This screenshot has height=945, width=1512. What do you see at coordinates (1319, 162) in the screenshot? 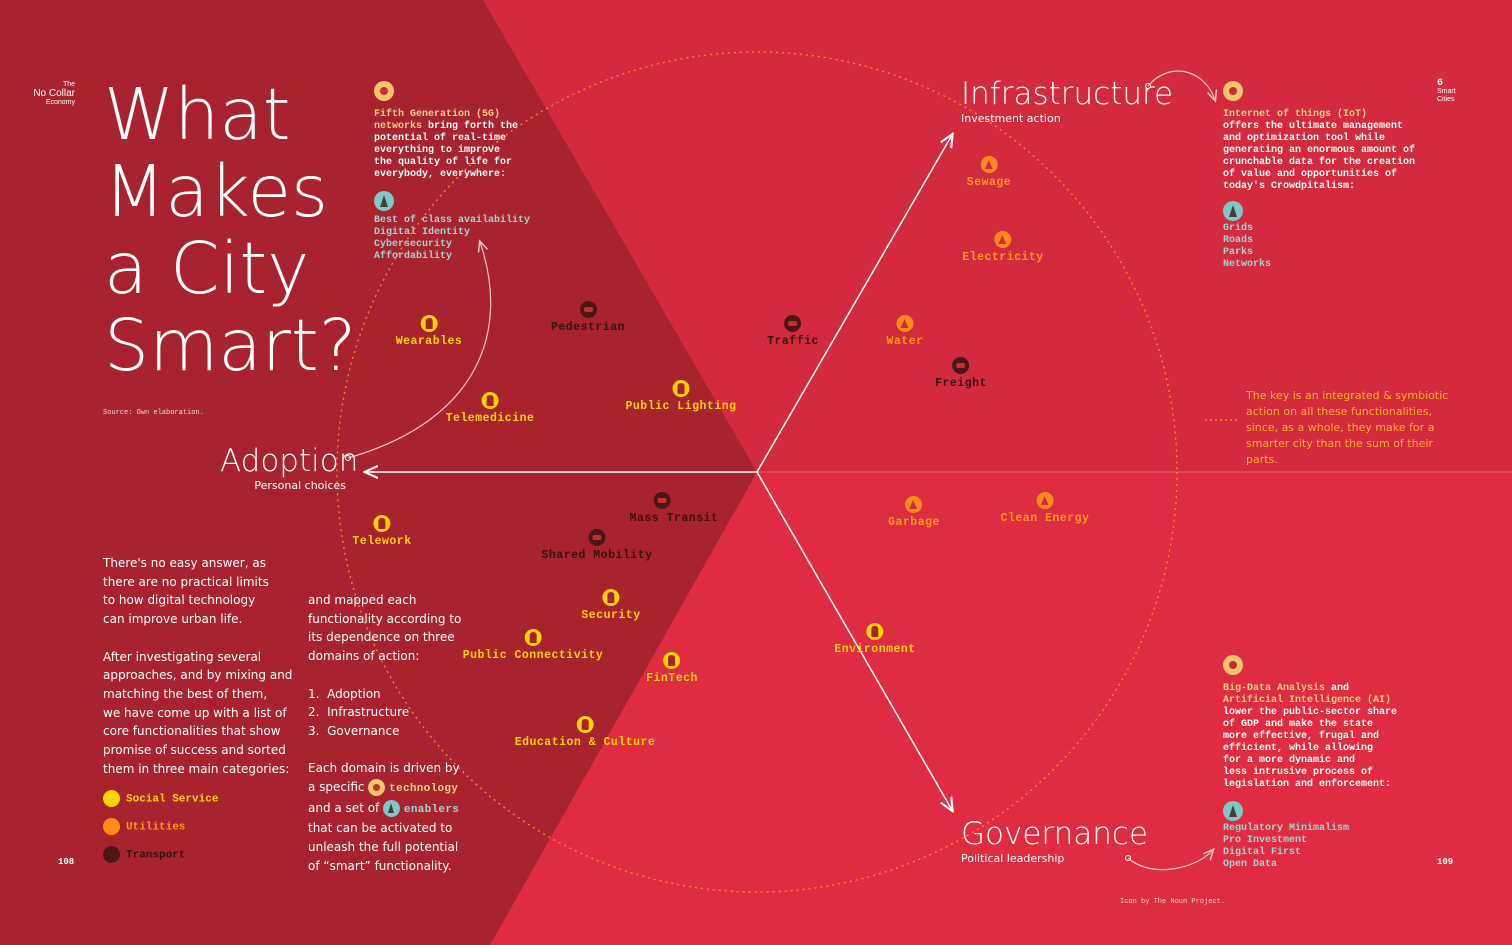
I see `panel-iot-text3: crunchable data for the creation` at bounding box center [1319, 162].